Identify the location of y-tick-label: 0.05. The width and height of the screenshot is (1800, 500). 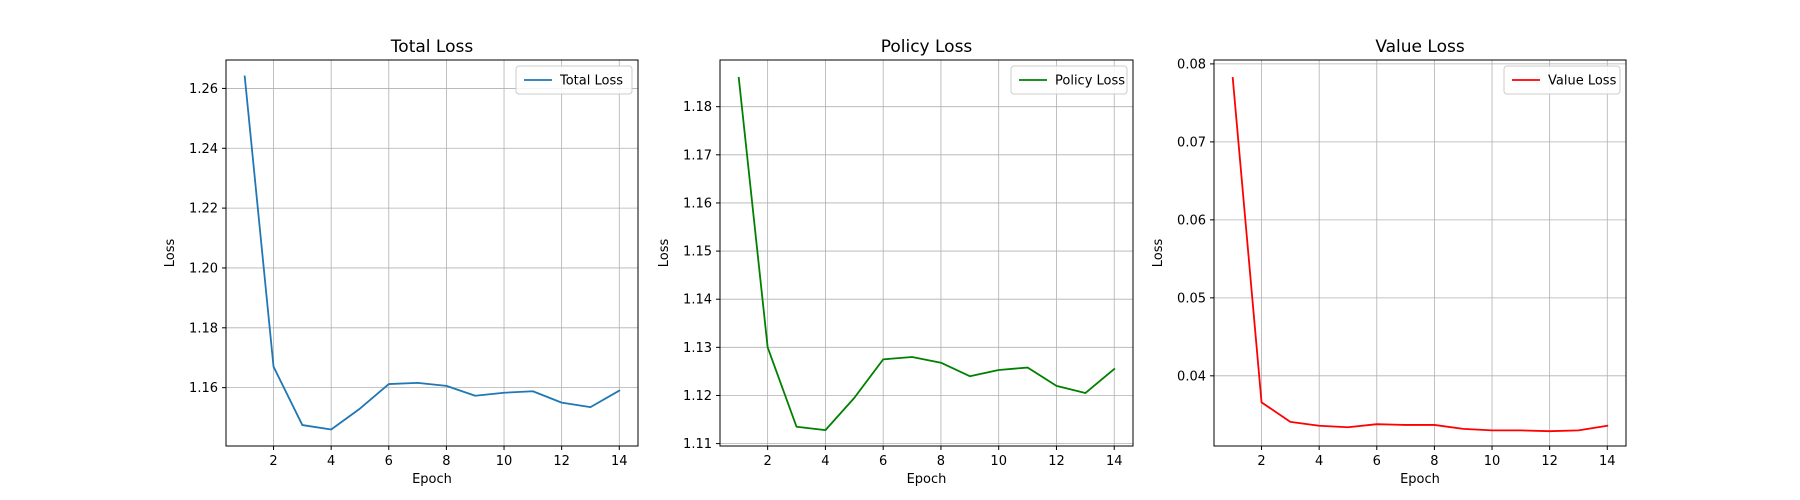
(1191, 298).